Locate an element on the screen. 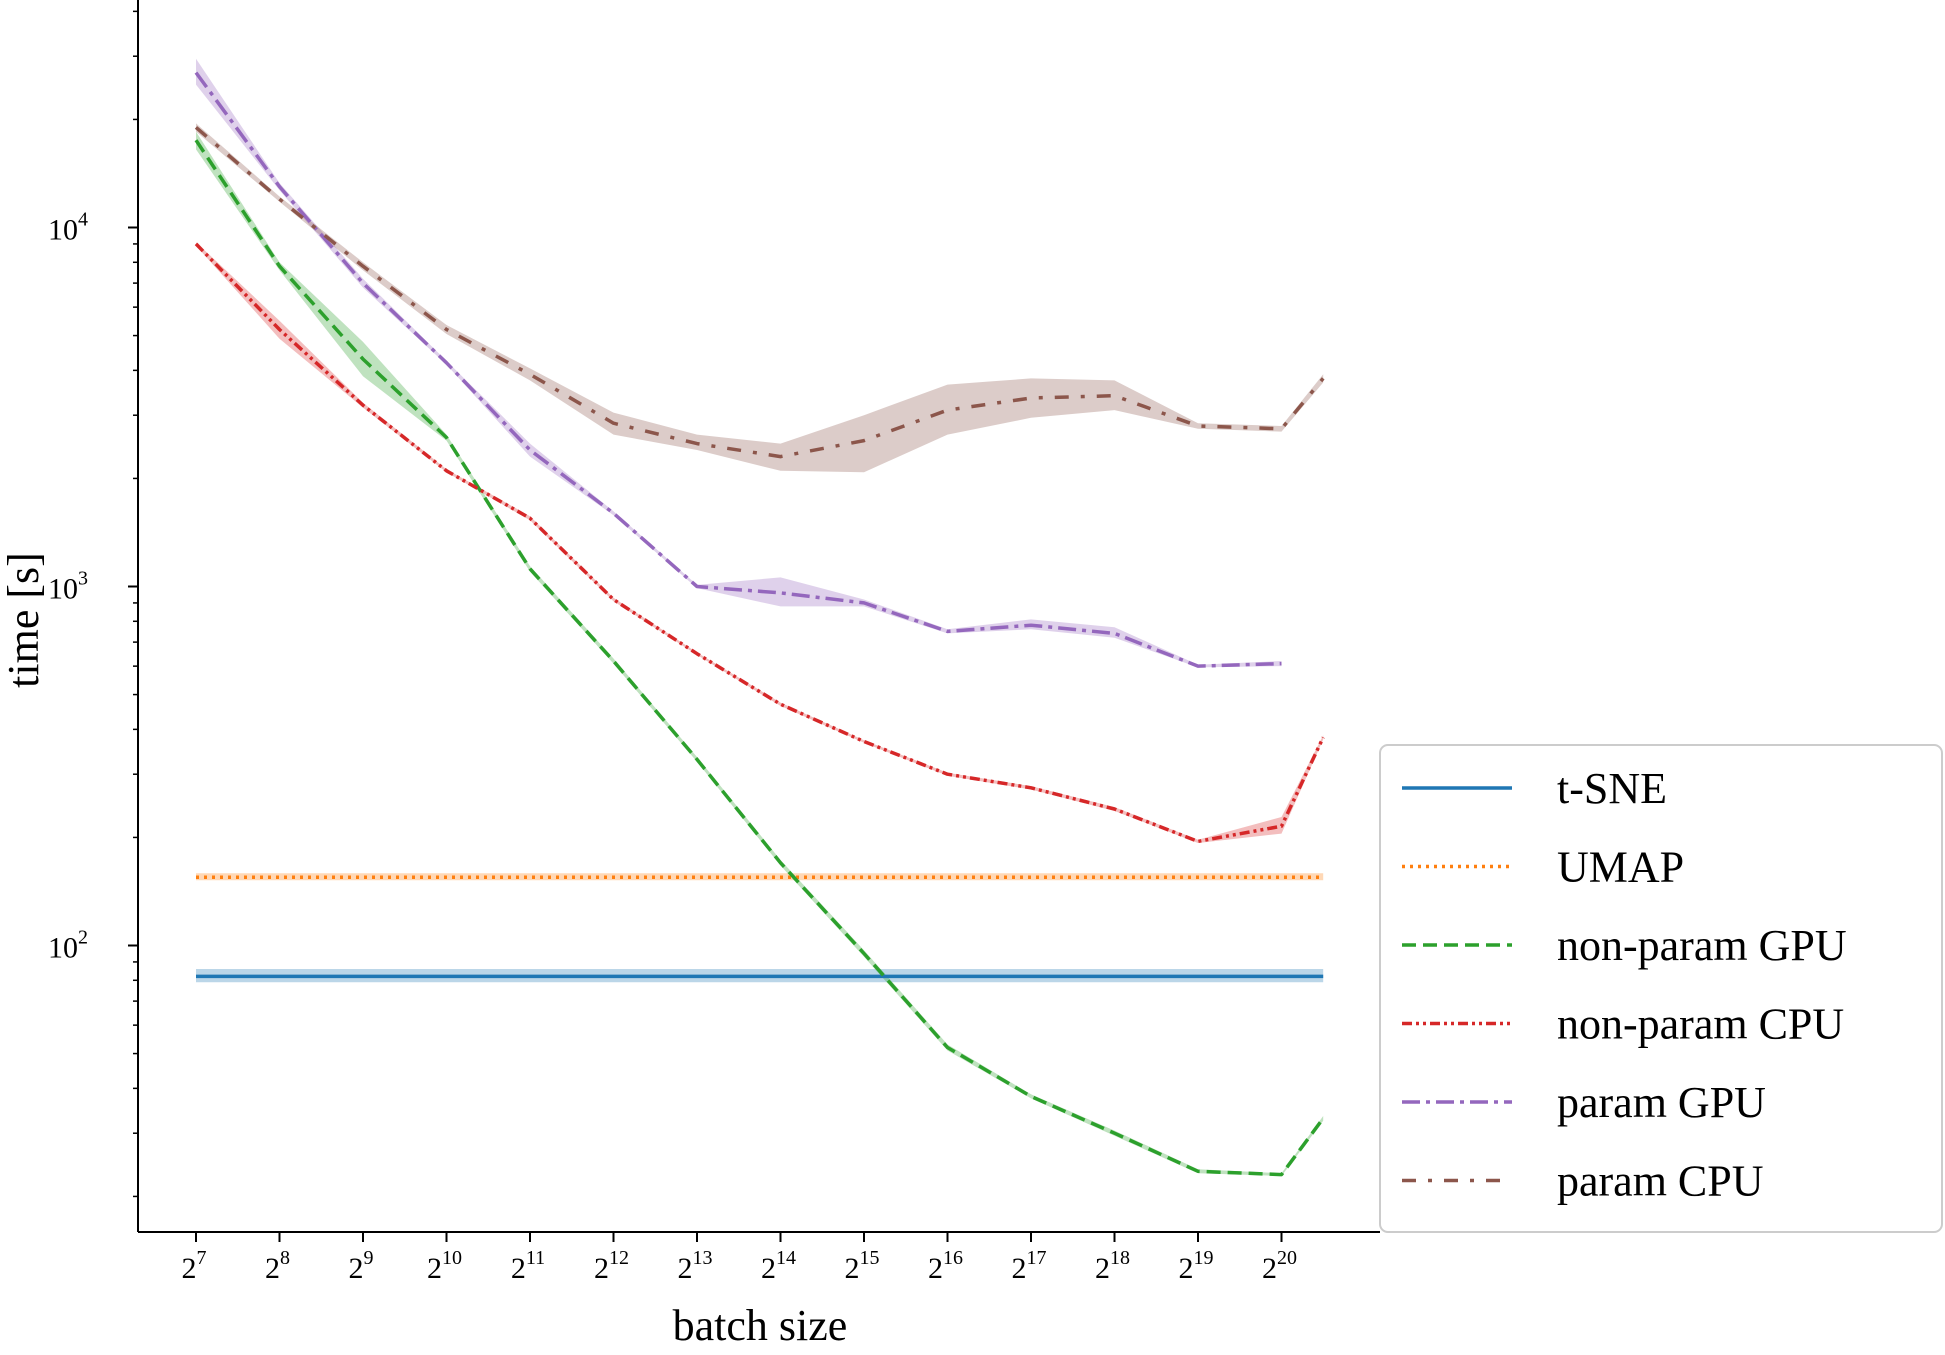  x-tick-label: 210 is located at coordinates (444, 1266).